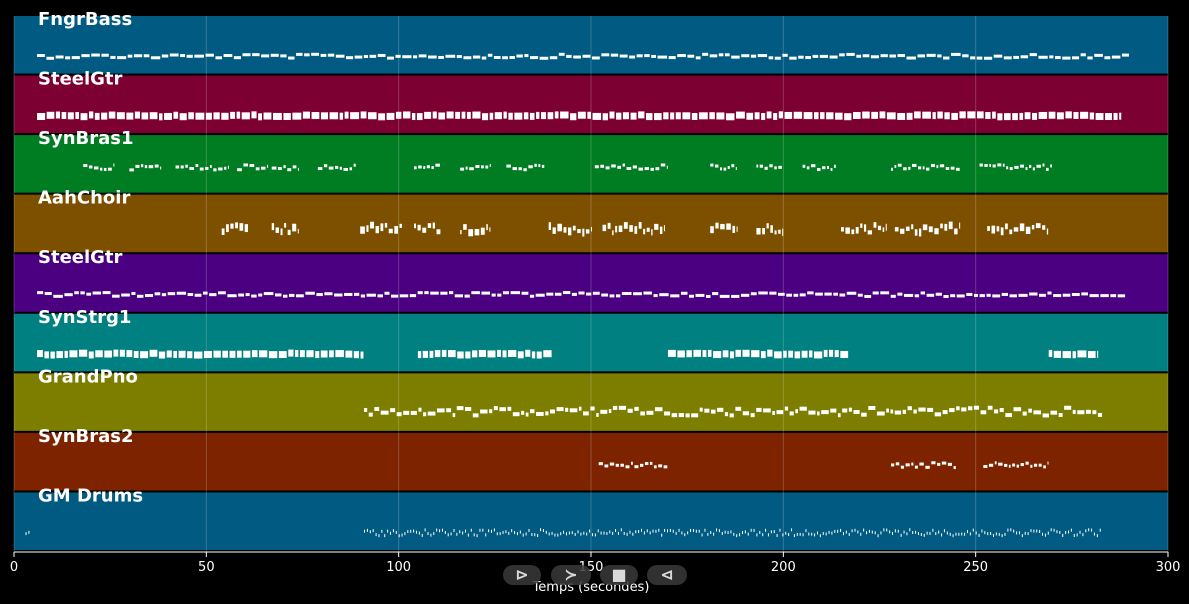  Describe the element at coordinates (591, 104) in the screenshot. I see `track-band` at that location.